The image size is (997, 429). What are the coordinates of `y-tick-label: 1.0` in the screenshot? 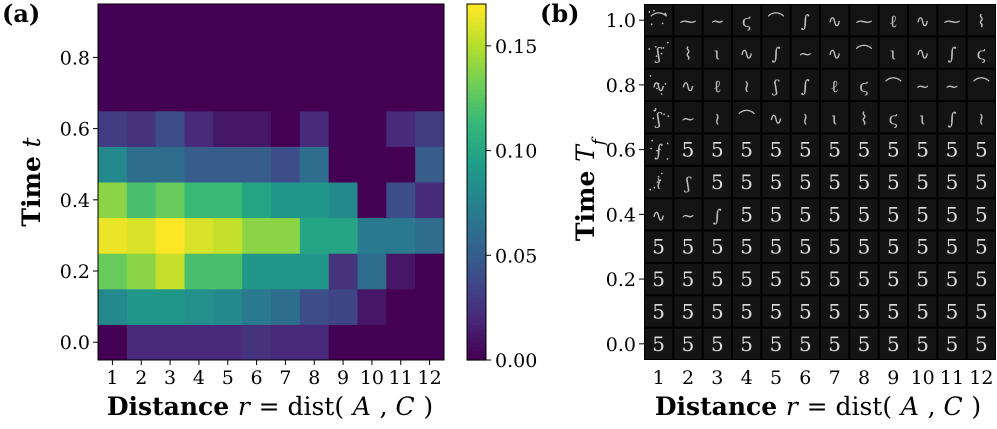 It's located at (621, 21).